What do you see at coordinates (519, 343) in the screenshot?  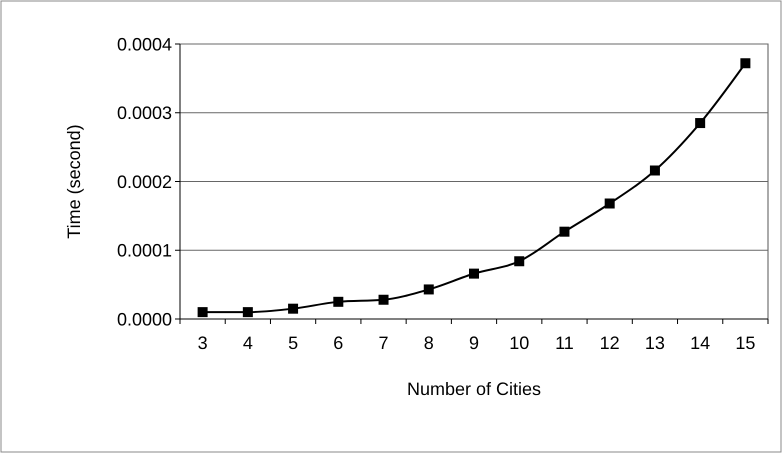 I see `x-tick-label: 10` at bounding box center [519, 343].